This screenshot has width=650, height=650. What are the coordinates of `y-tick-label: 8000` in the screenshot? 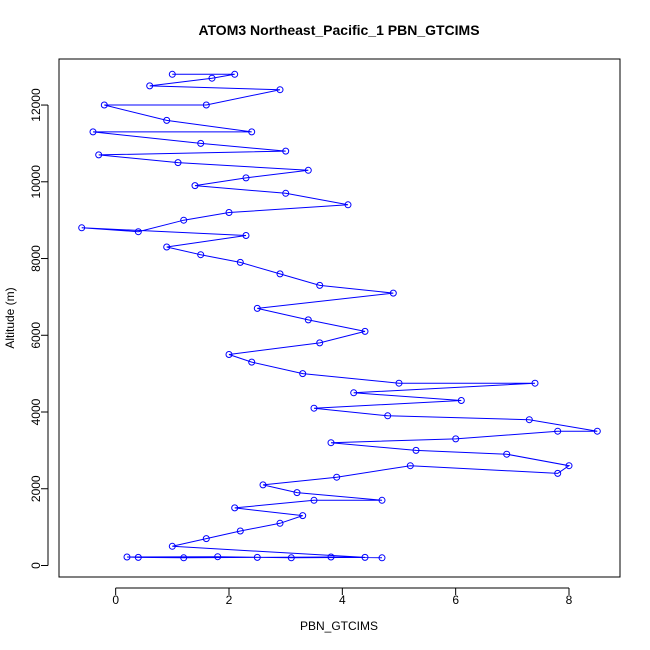 It's located at (36, 258).